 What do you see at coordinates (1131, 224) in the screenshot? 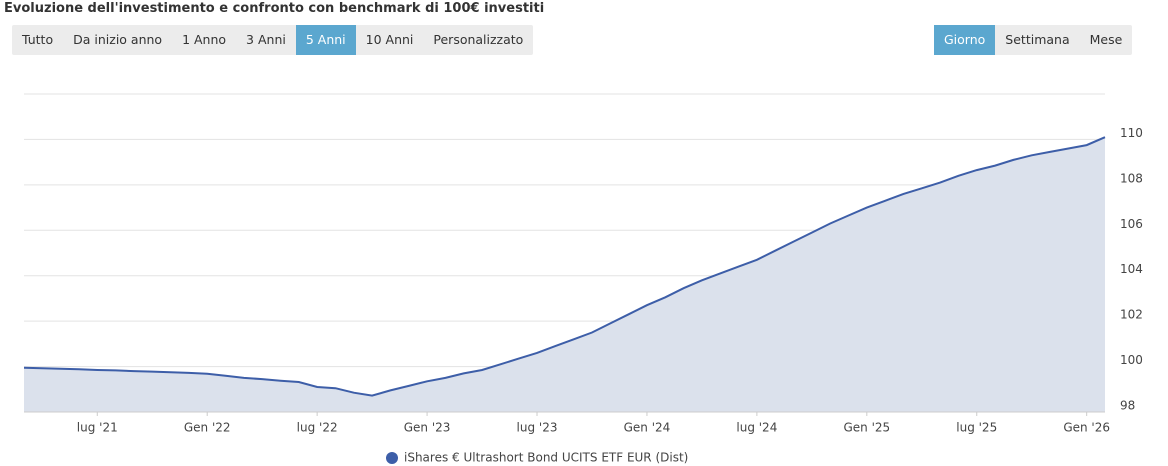
I see `y-tick-label: 106` at bounding box center [1131, 224].